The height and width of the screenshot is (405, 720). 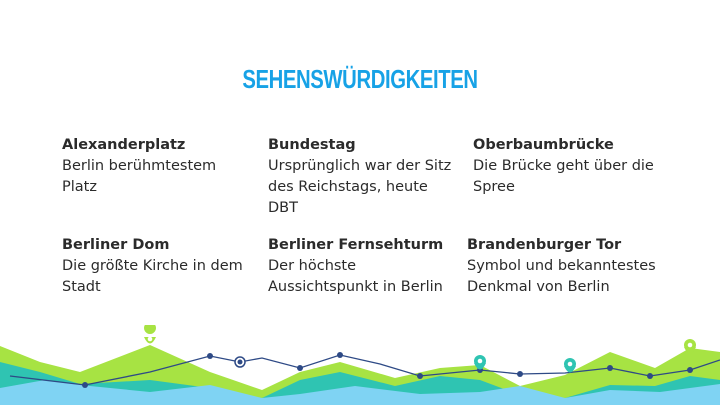 What do you see at coordinates (364, 370) in the screenshot?
I see `route-line` at bounding box center [364, 370].